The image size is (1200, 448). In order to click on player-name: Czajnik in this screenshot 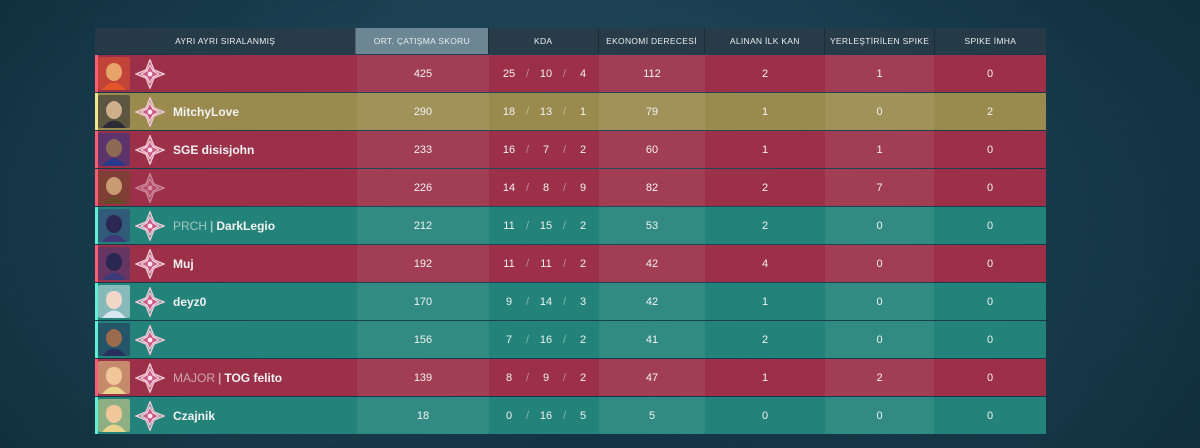, I will do `click(194, 416)`.